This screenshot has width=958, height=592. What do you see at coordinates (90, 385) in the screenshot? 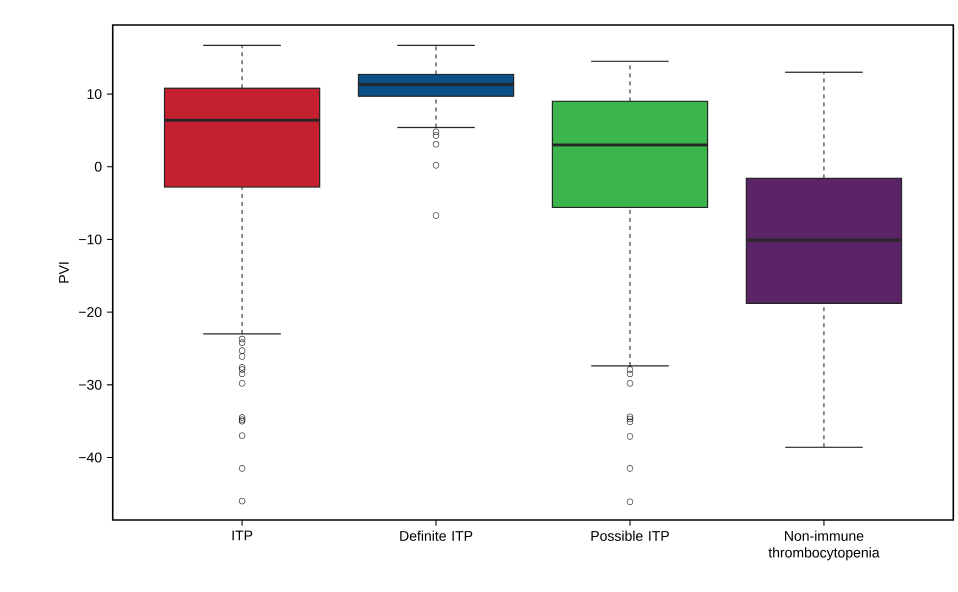
I see `y-tick-label: −30` at bounding box center [90, 385].